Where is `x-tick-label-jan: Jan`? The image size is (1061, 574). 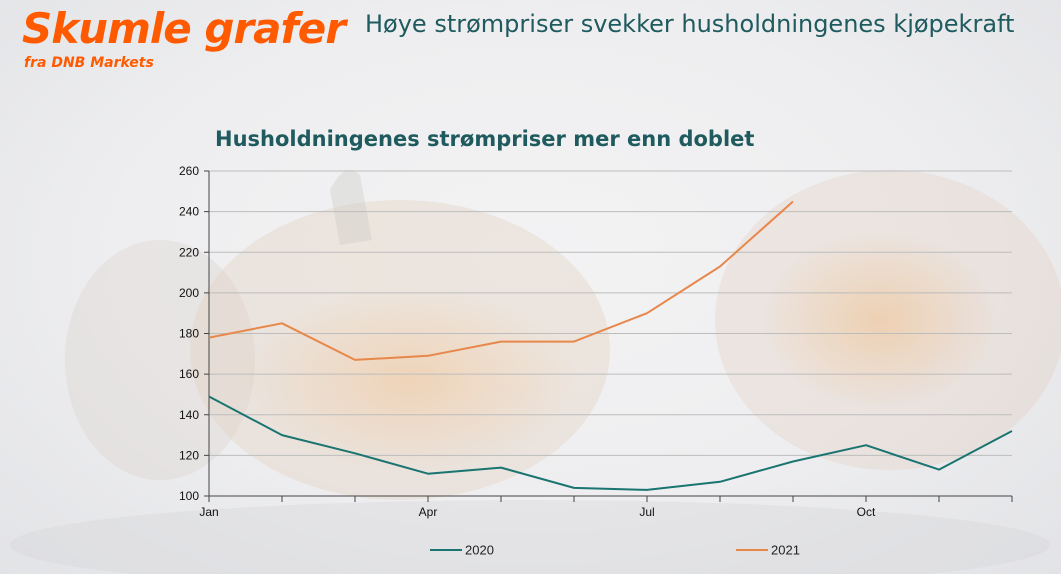 x-tick-label-jan: Jan is located at coordinates (208, 512).